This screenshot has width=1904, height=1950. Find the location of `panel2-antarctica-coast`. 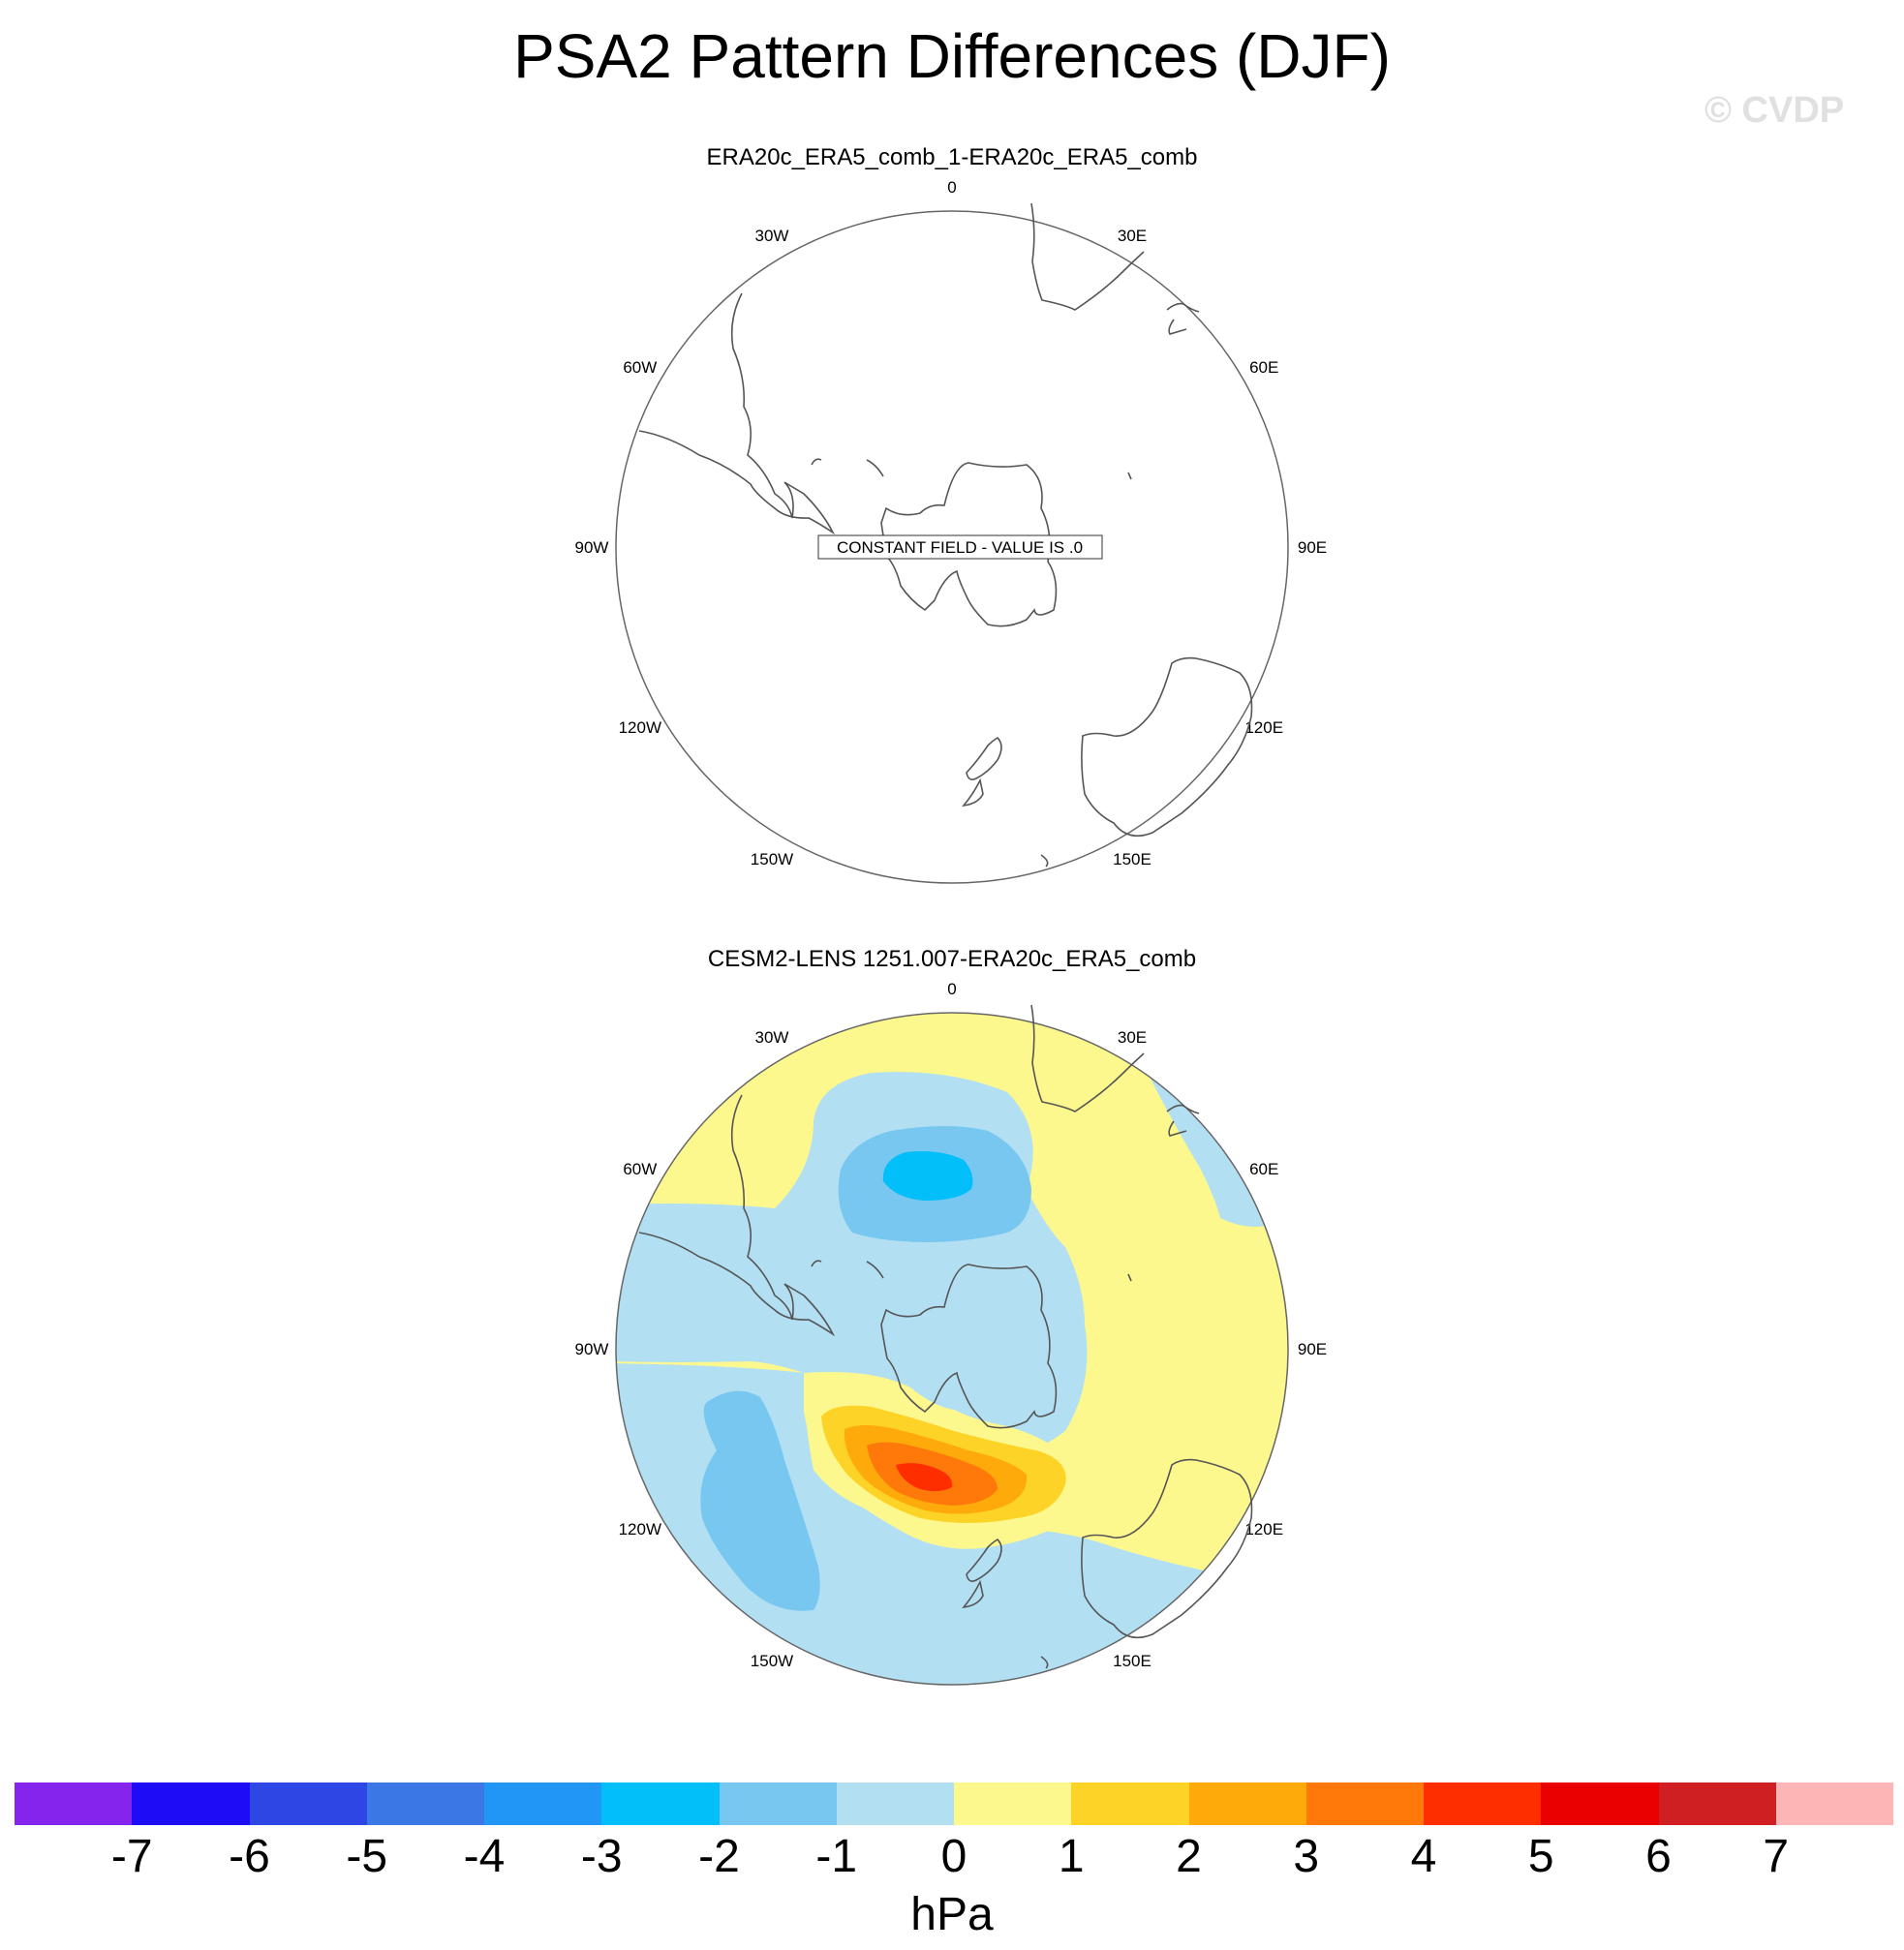

panel2-antarctica-coast is located at coordinates (969, 1346).